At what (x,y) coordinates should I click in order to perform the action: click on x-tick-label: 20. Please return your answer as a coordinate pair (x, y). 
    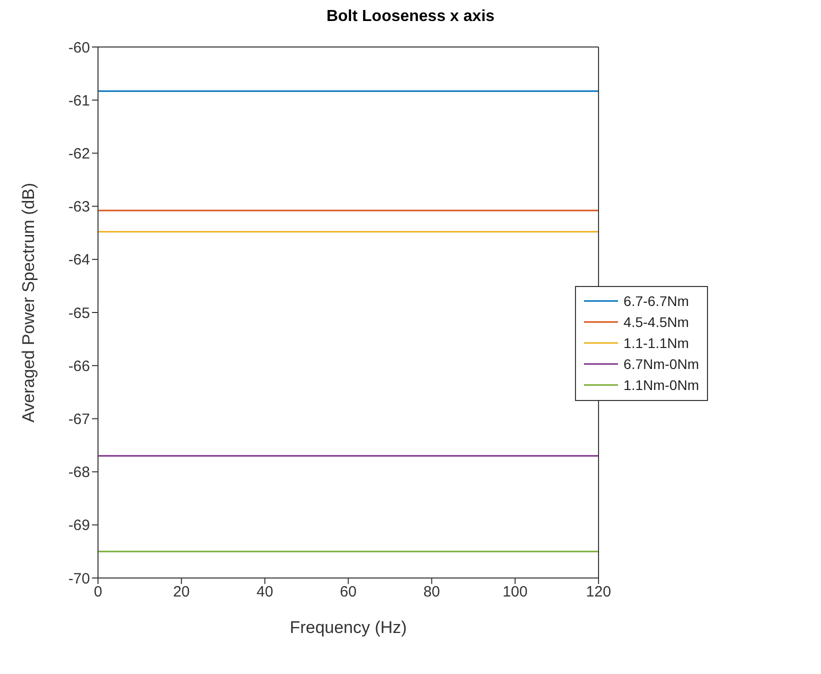
    Looking at the image, I should click on (181, 592).